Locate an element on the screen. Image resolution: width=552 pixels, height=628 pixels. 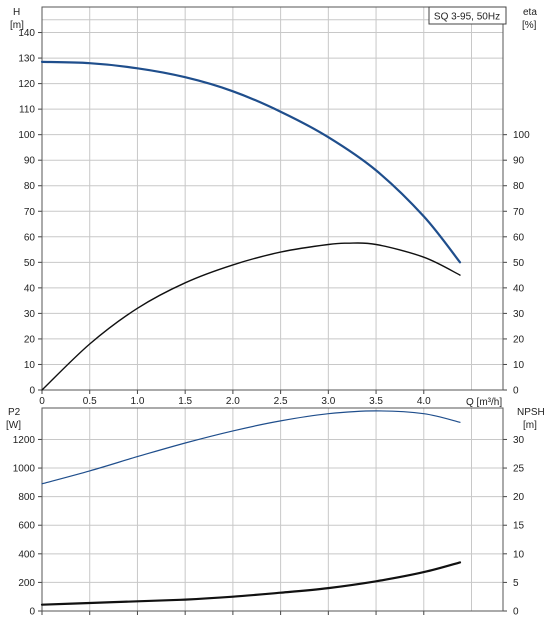
x-tick-label: 2.0 is located at coordinates (233, 401).